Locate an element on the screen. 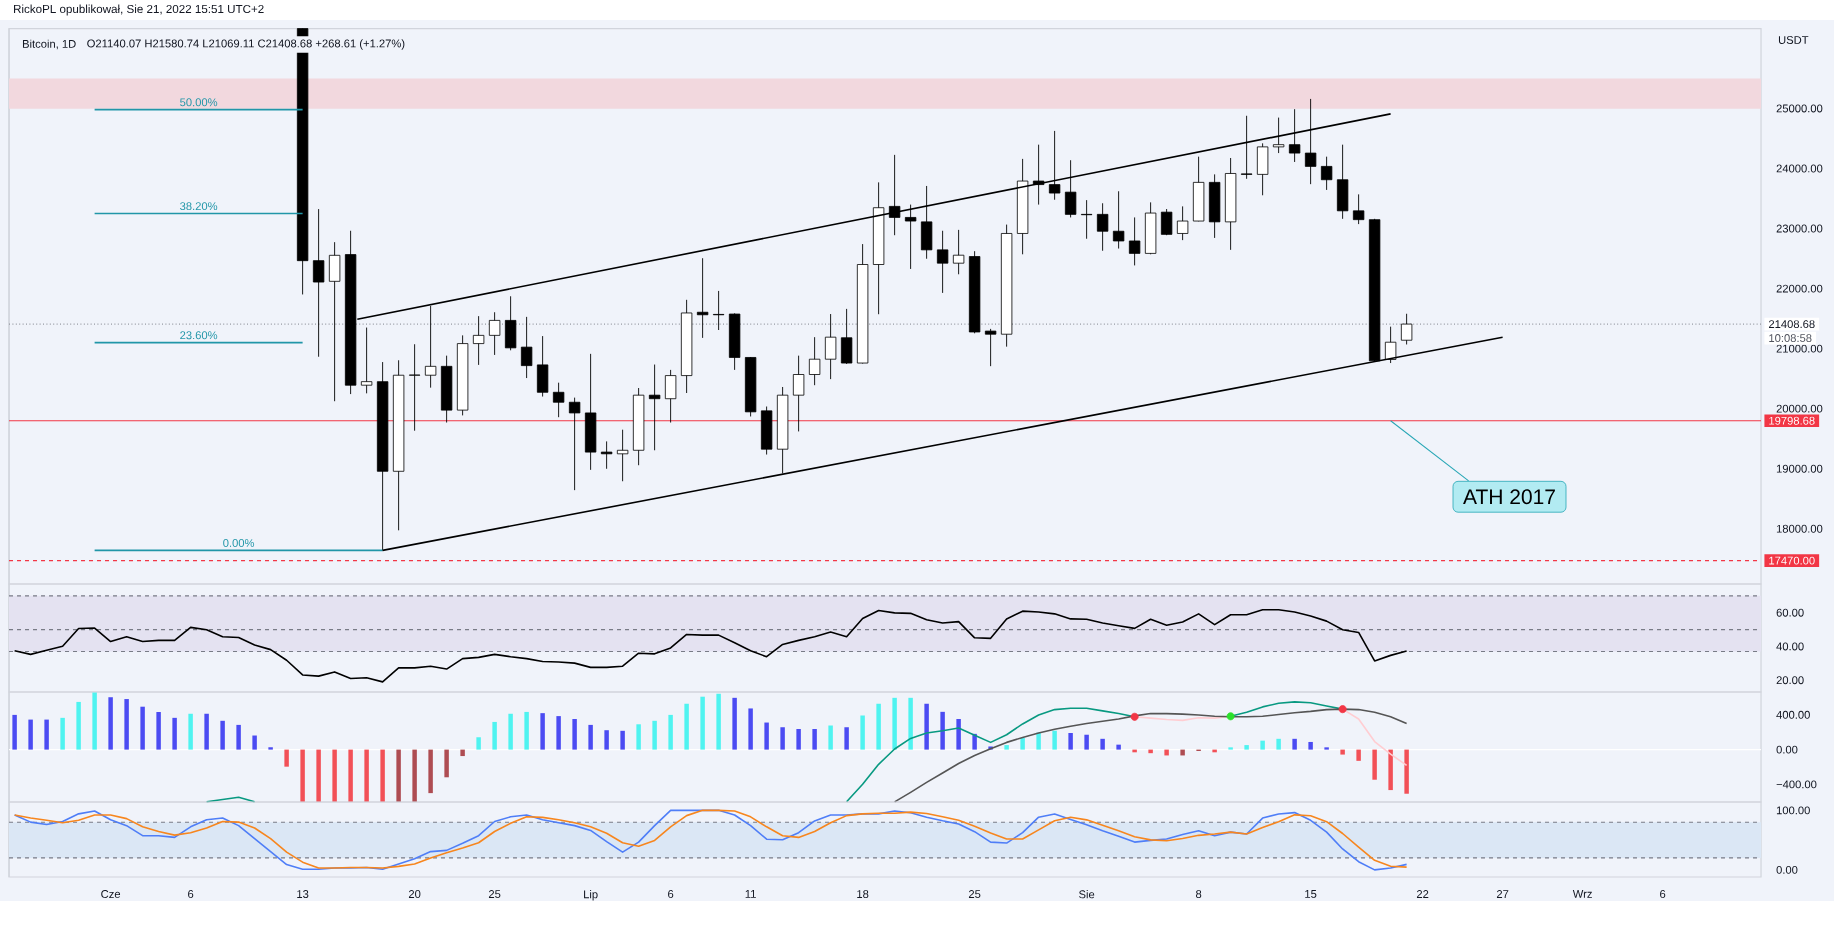  y-tick-label: 20000.00 is located at coordinates (1799, 408).